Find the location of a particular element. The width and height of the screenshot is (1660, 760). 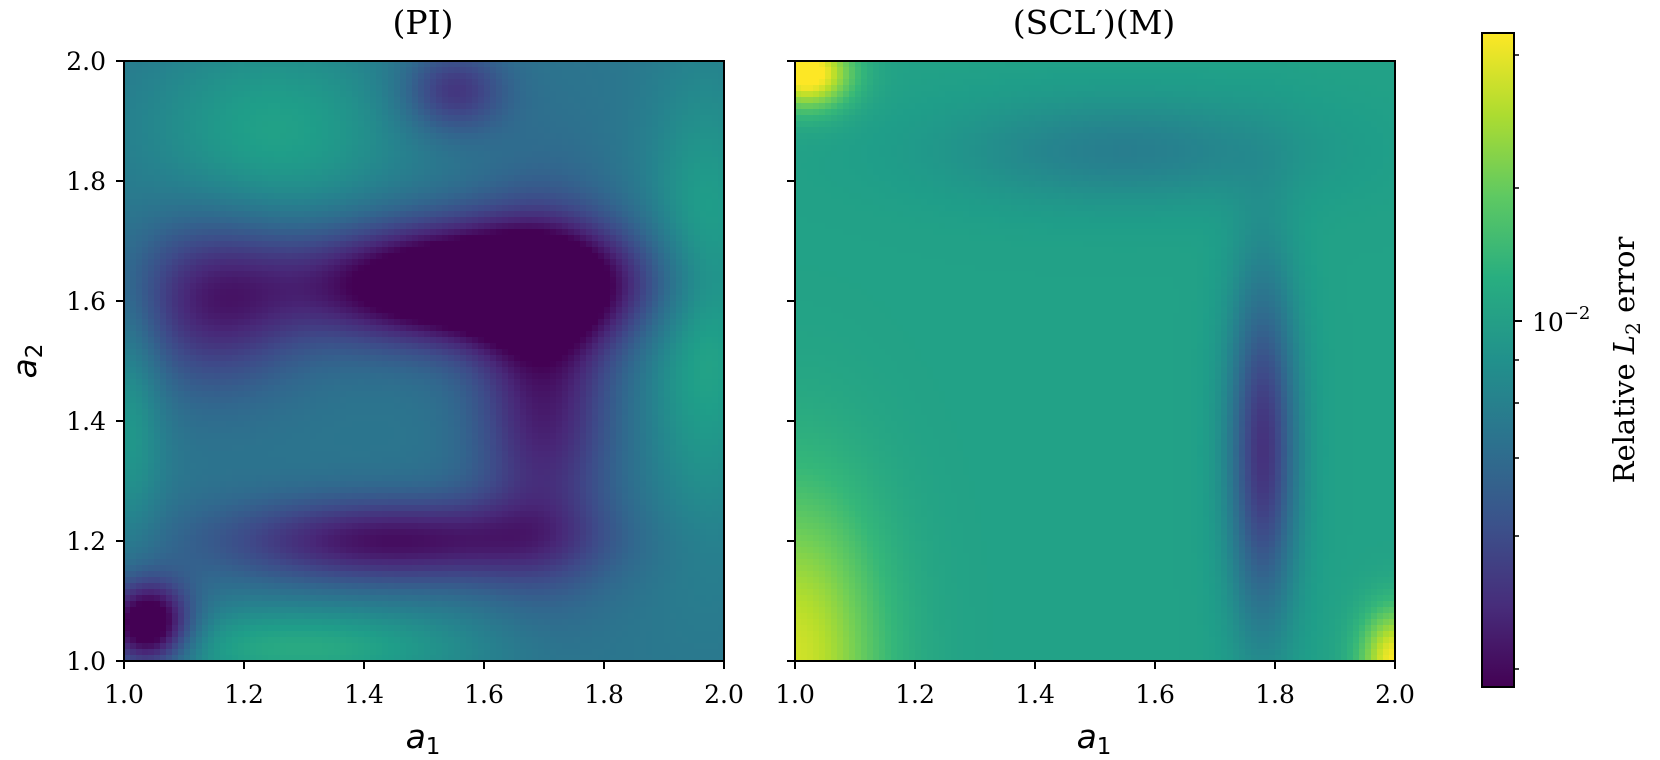

y-axis-pi: 1.0 1.2 1.4 1.6 1.8 2.0 is located at coordinates (95, 361).